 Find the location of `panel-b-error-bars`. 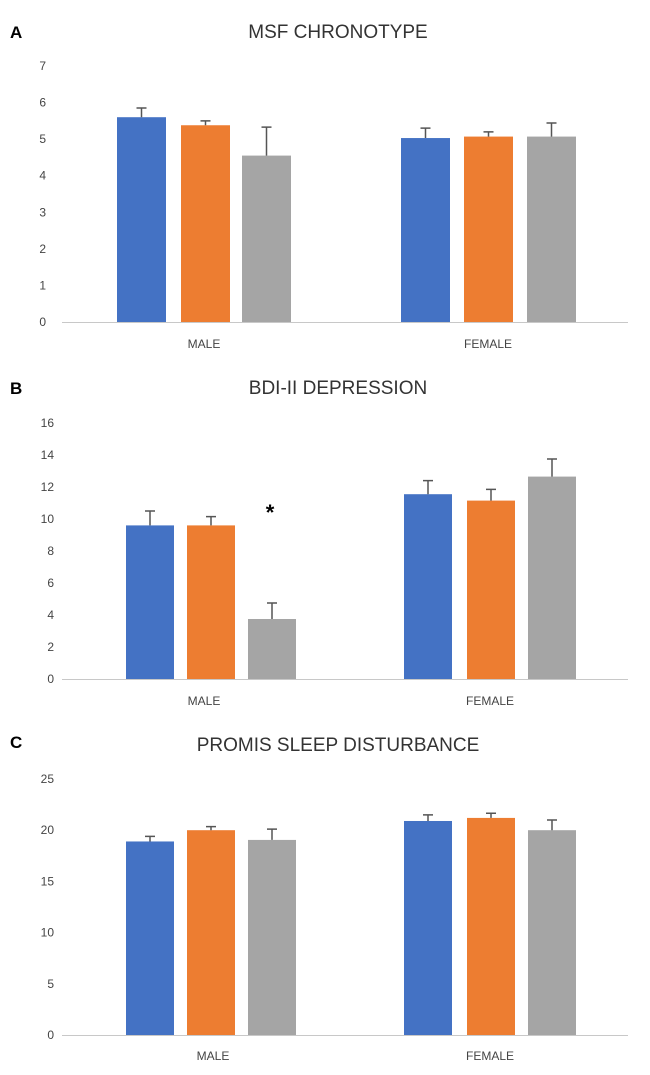

panel-b-error-bars is located at coordinates (351, 538).